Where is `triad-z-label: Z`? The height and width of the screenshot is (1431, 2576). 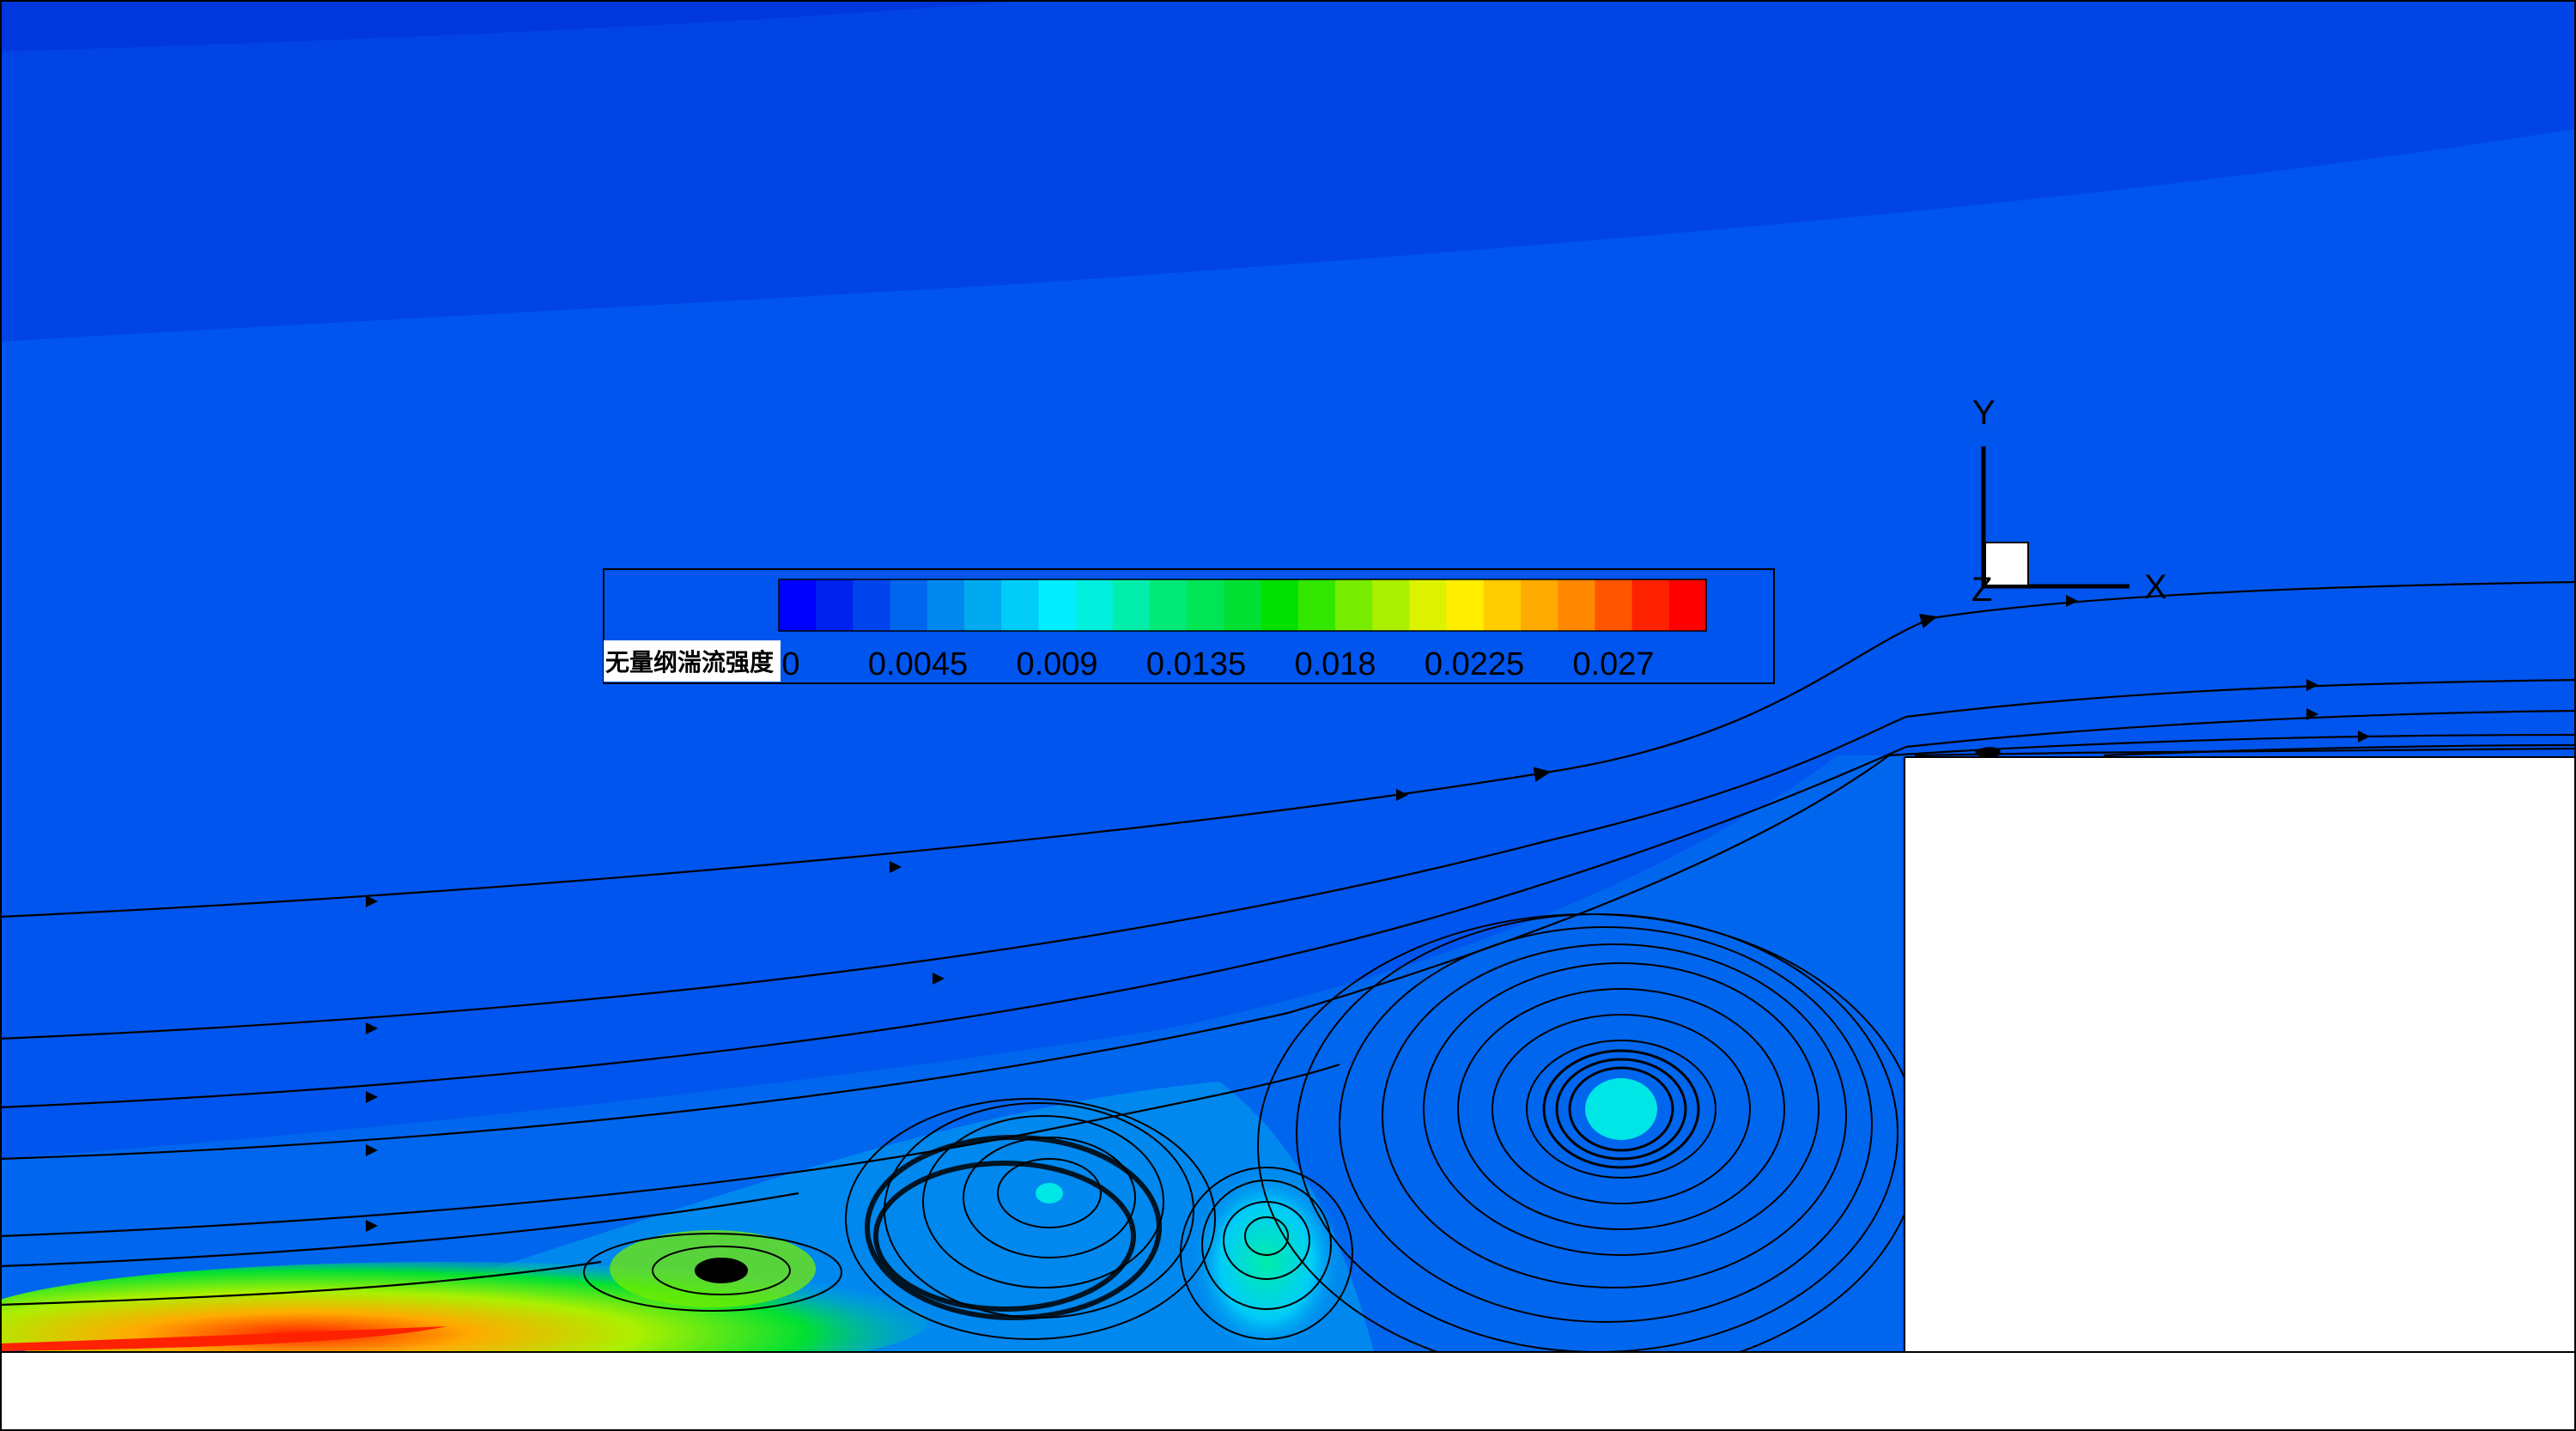
triad-z-label: Z is located at coordinates (1982, 590).